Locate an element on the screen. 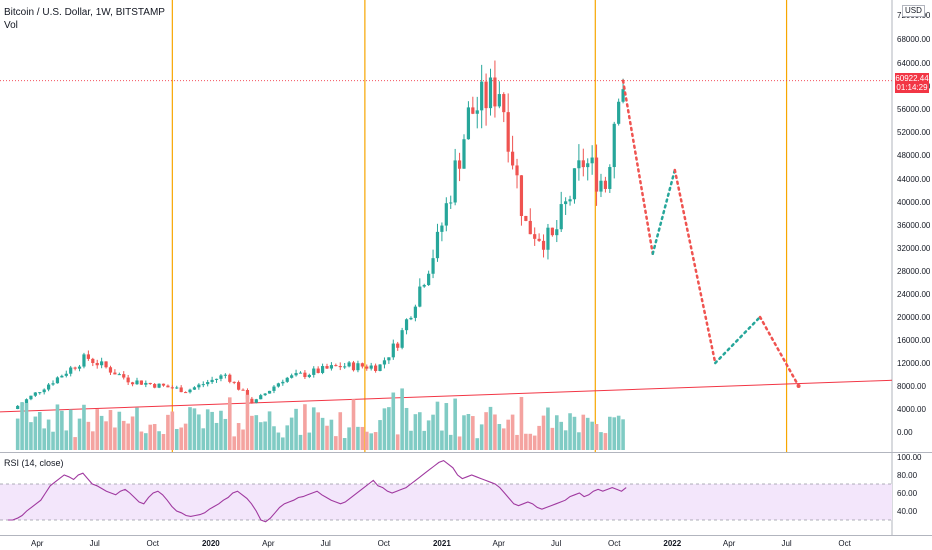  y-tick-label: 16000.00 is located at coordinates (914, 340).